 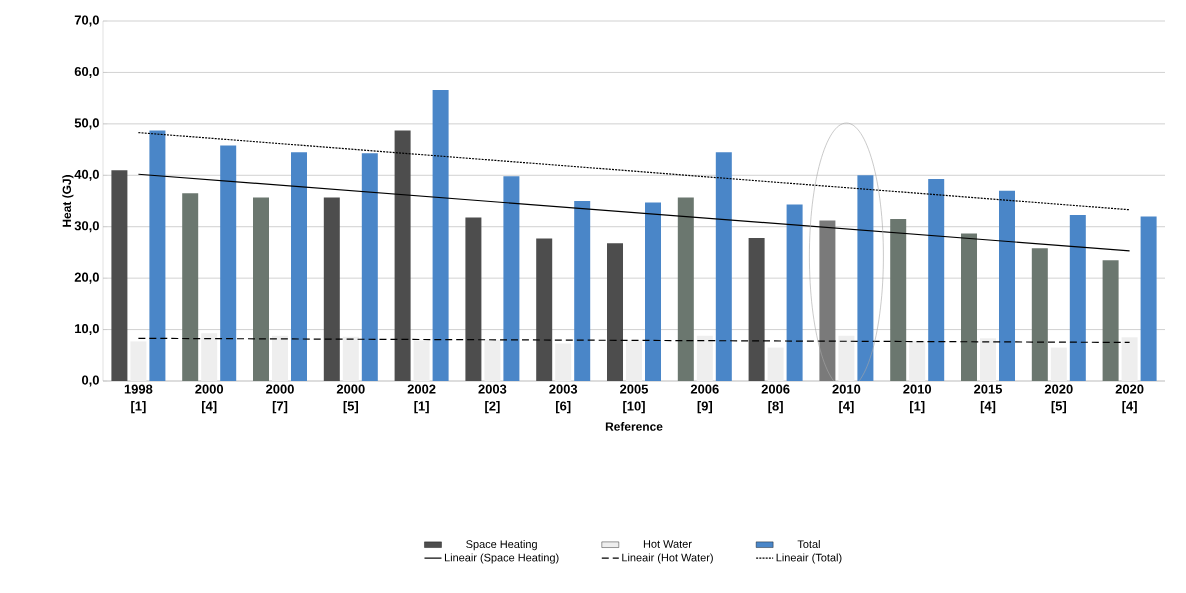 I want to click on x-tick-label: 2020 [5], so click(x=1058, y=399).